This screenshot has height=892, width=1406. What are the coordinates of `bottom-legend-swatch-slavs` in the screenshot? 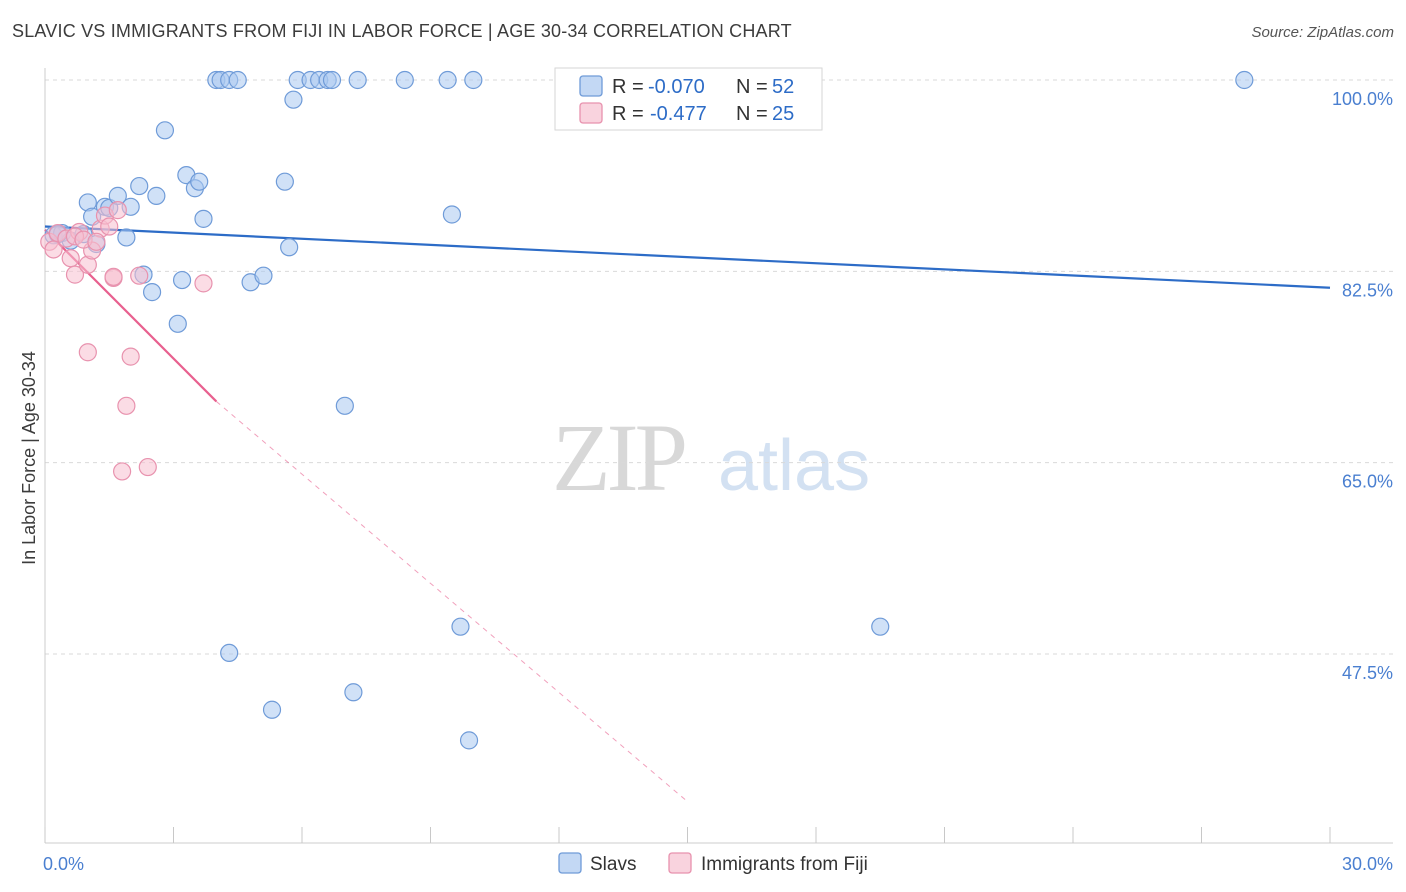 It's located at (570, 863).